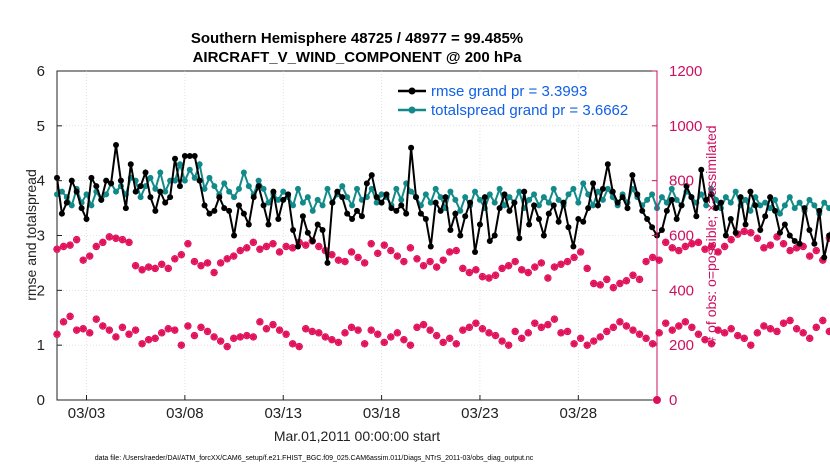  What do you see at coordinates (49, 236) in the screenshot?
I see `left-axis: 0 1 2 3 4 5 6` at bounding box center [49, 236].